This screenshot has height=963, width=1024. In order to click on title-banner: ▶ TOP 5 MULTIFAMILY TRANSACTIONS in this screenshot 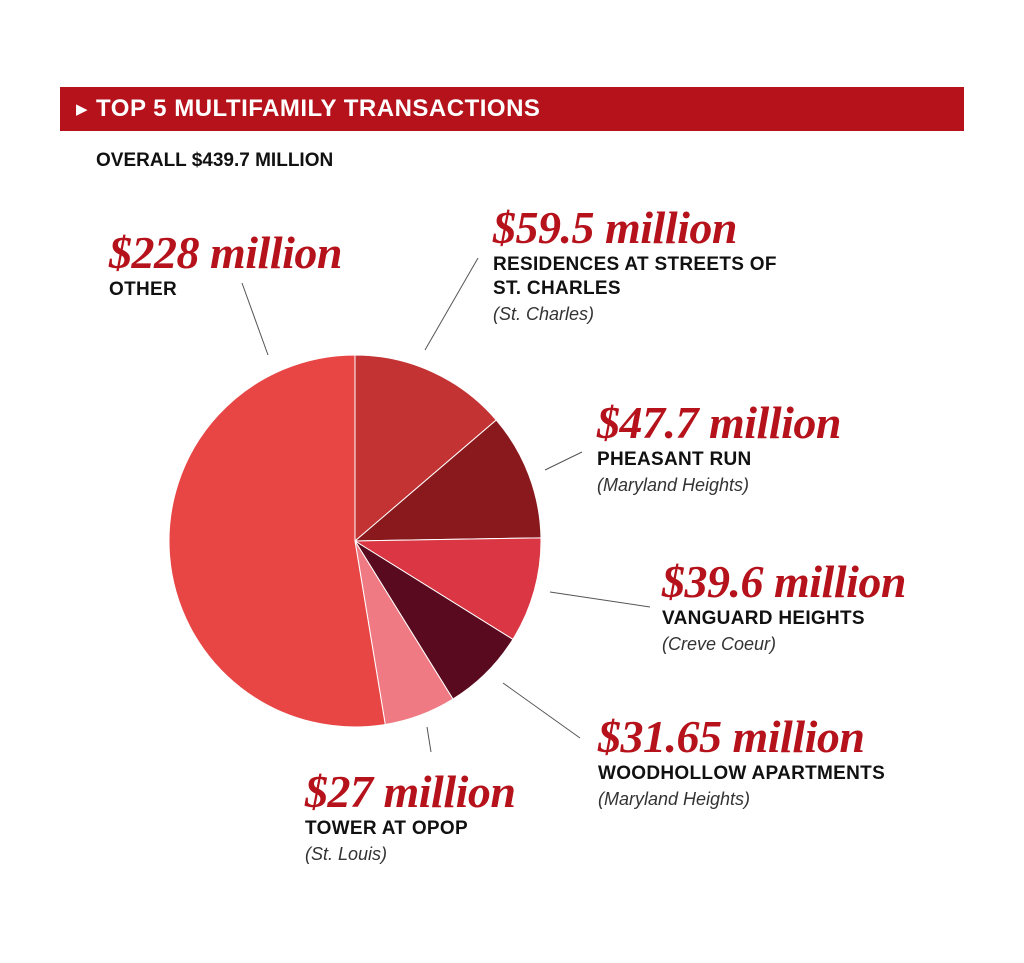, I will do `click(512, 109)`.